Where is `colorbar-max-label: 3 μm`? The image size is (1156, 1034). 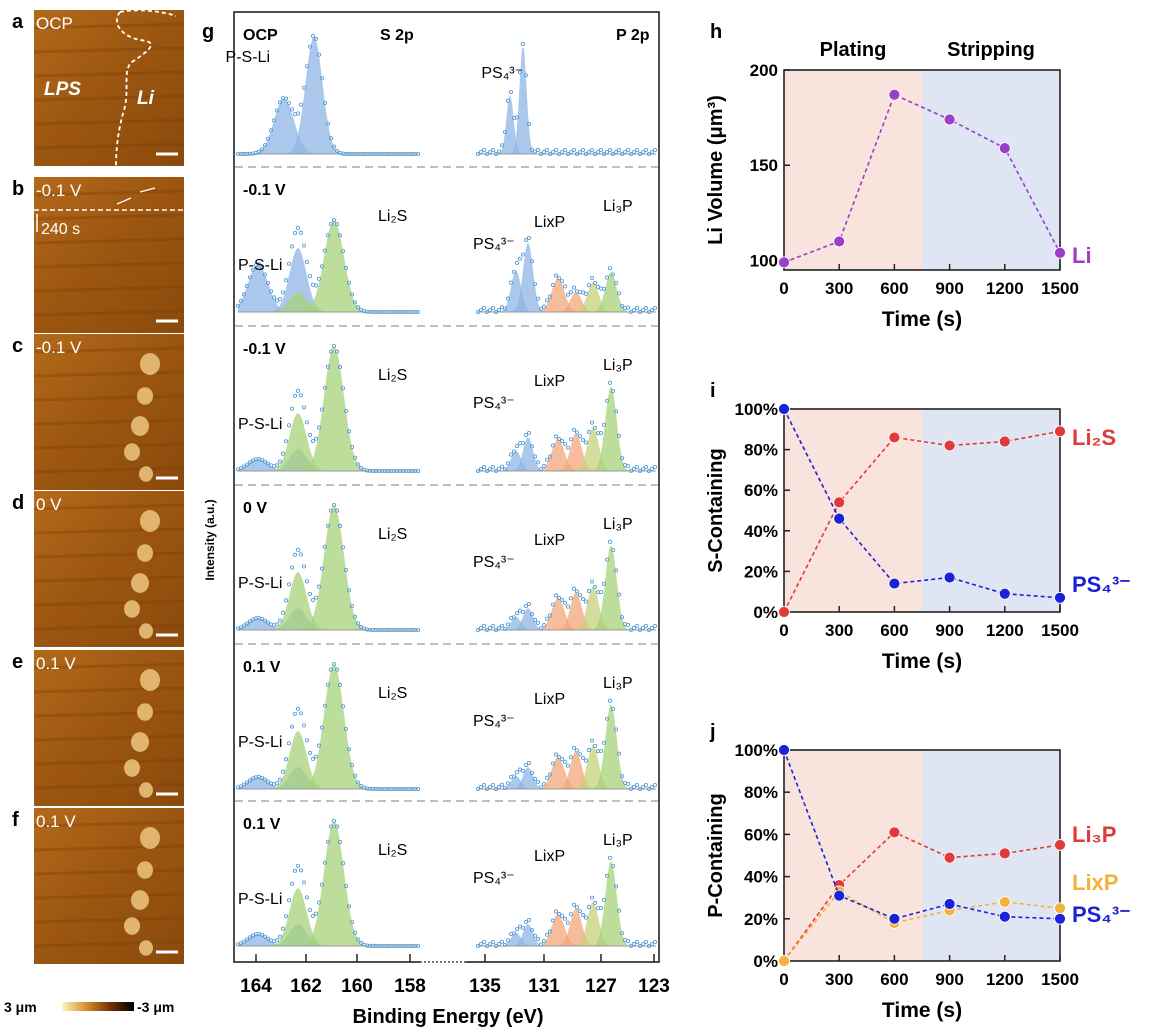 colorbar-max-label: 3 μm is located at coordinates (20, 1007).